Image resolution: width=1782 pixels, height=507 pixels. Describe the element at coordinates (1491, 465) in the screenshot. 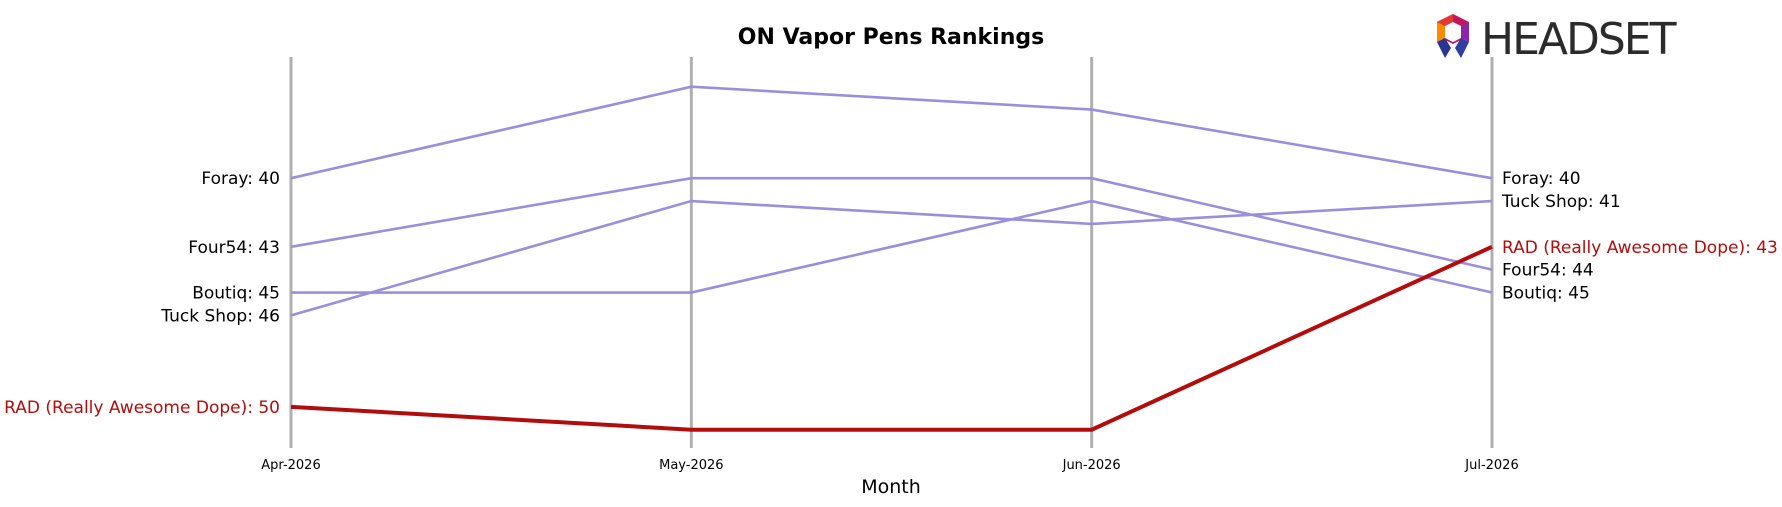

I see `x-tick-label: Jul-2026` at that location.